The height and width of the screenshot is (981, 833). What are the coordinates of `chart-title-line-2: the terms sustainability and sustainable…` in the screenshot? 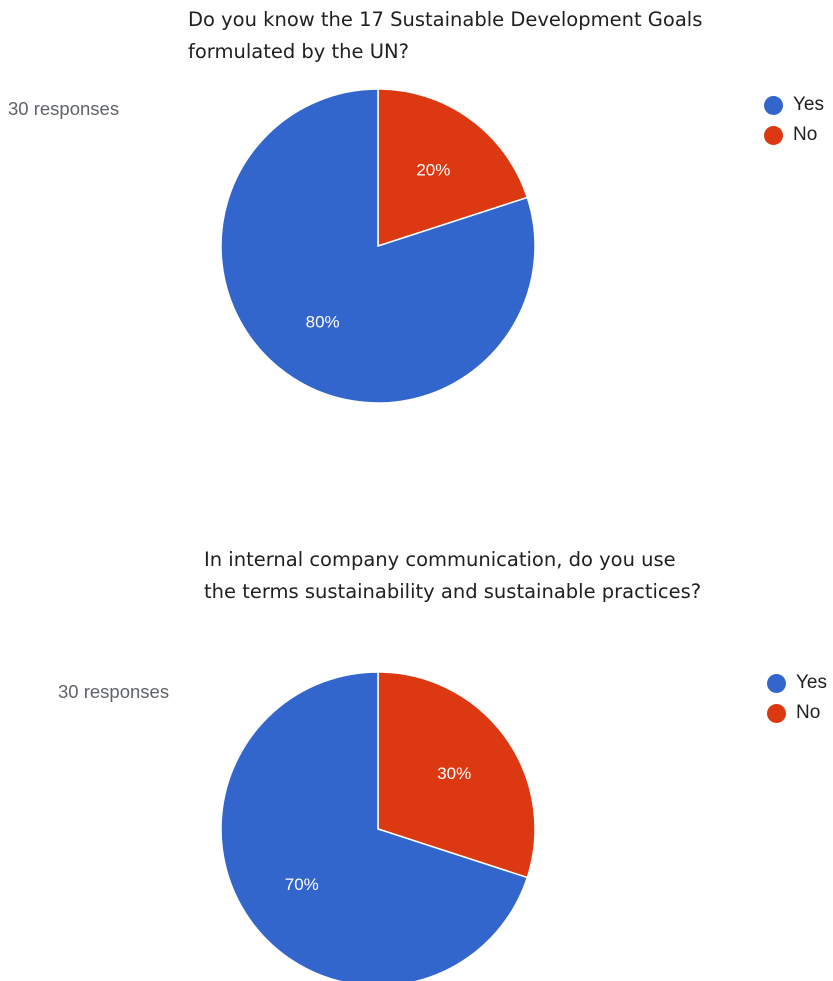 It's located at (453, 591).